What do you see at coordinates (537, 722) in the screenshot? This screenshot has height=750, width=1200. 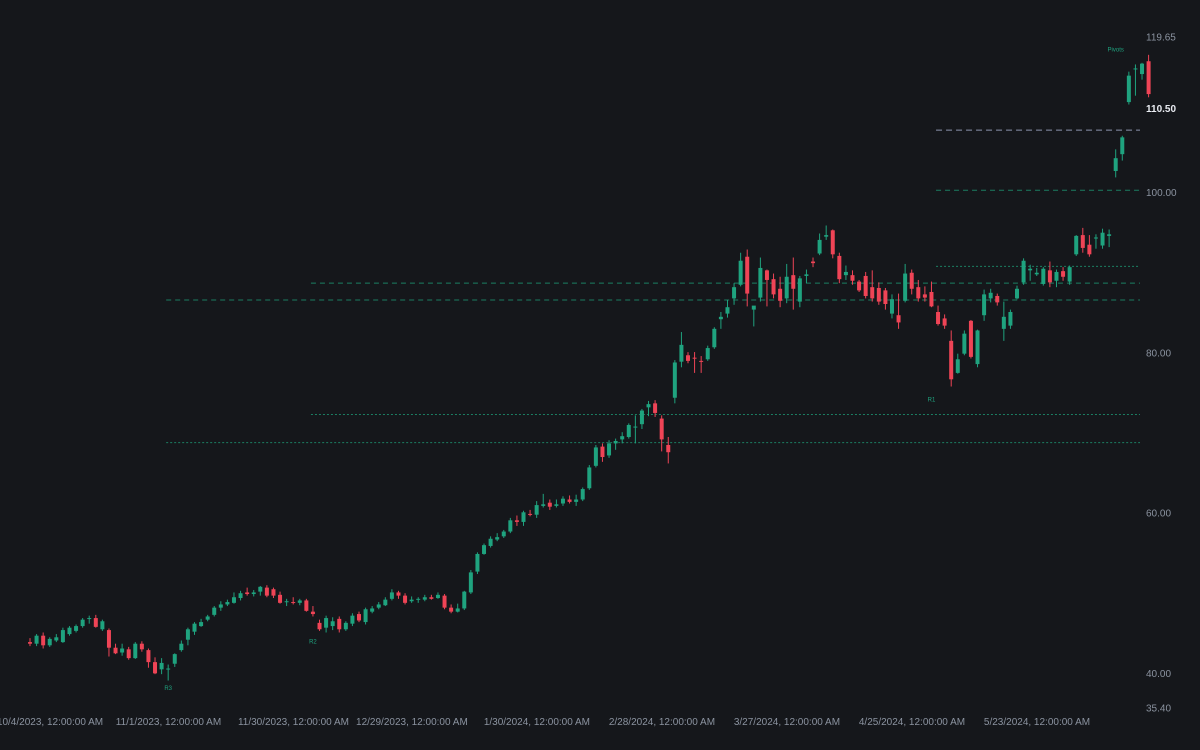 I see `x-tick-label: 1/30/2024, 12:00:00 AM` at bounding box center [537, 722].